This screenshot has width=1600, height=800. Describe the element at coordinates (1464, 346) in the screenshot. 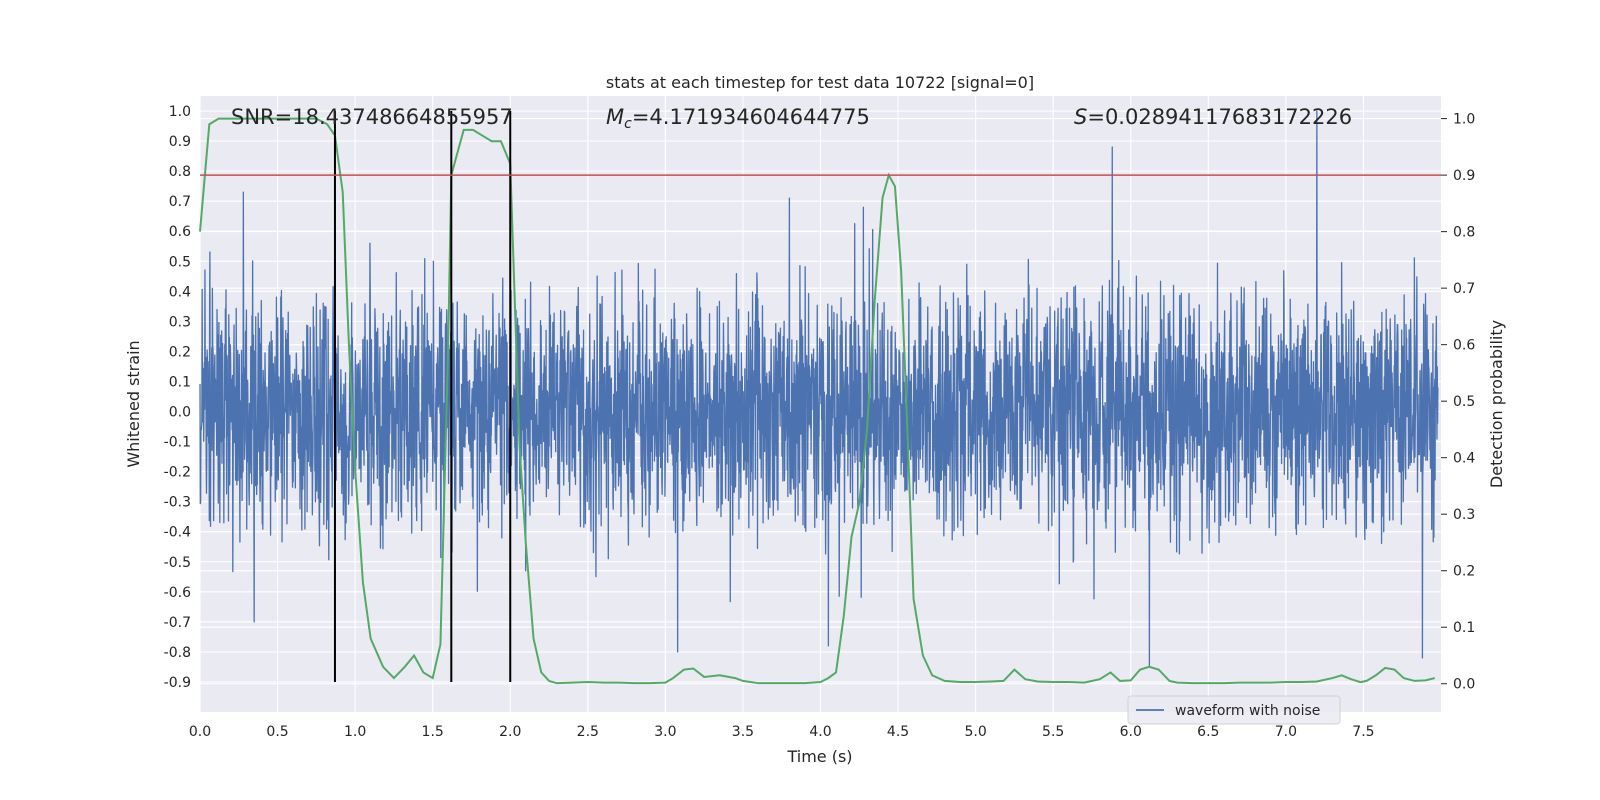

I see `y-right-tick-label: 0.6` at that location.